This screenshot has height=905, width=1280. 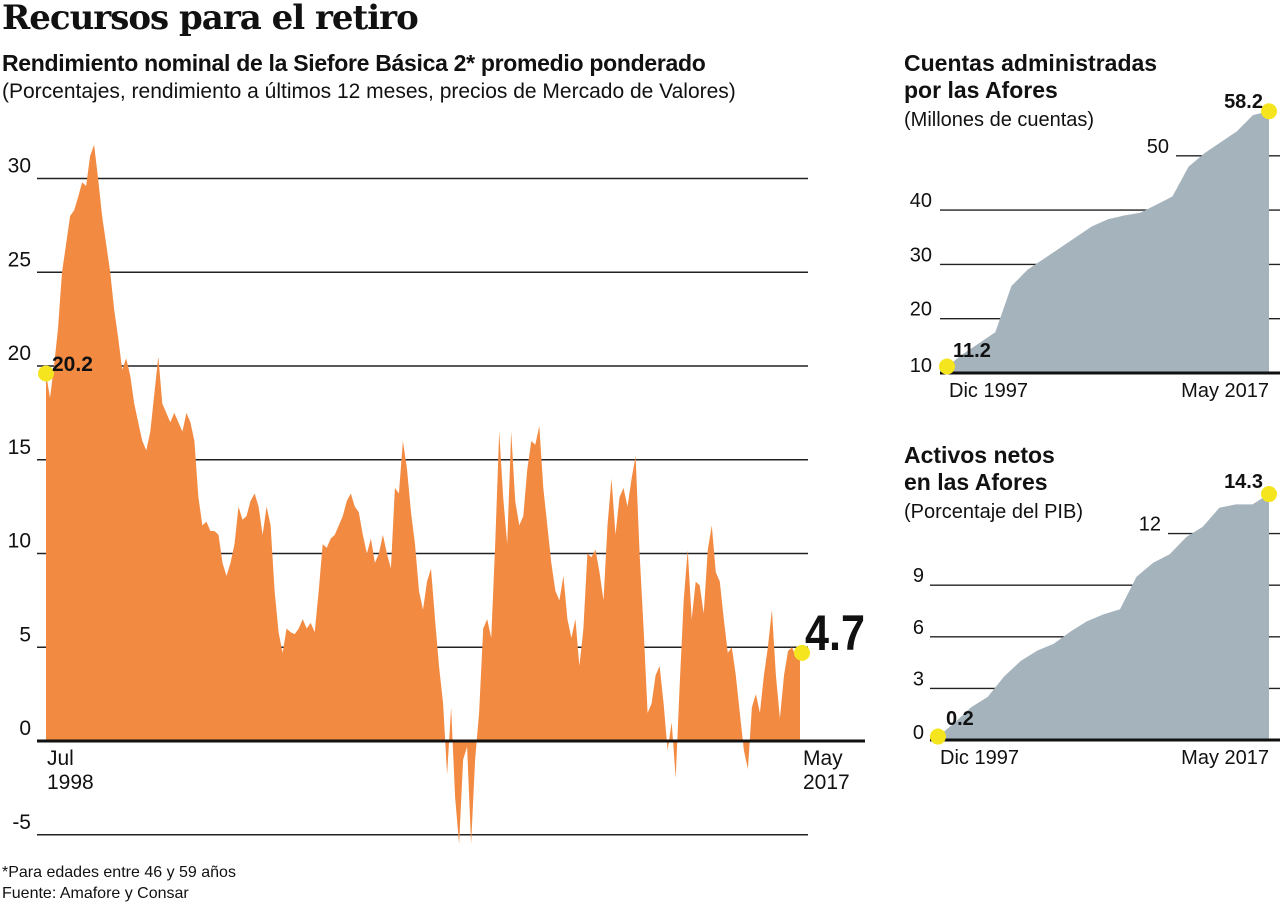 What do you see at coordinates (918, 628) in the screenshot?
I see `ytick-label: 6` at bounding box center [918, 628].